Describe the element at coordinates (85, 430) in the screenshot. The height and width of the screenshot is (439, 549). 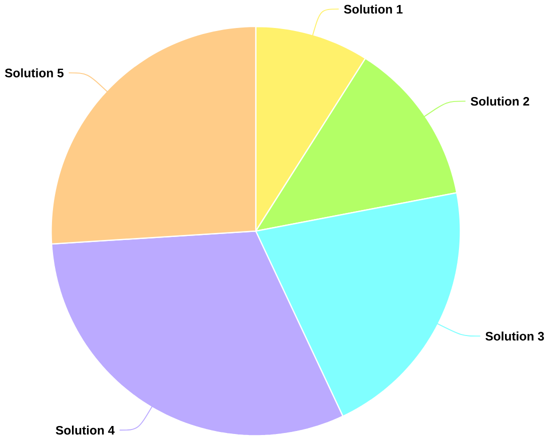
I see `slice-label: Solution 4` at that location.